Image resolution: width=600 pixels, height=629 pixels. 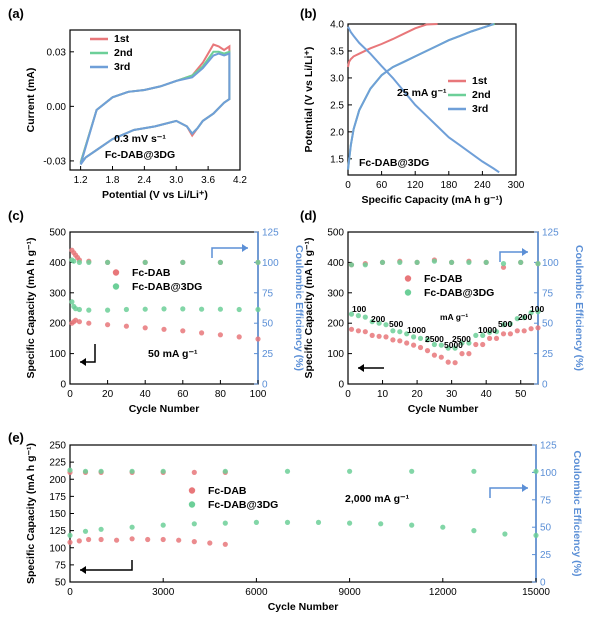 I want to click on x-axis-label: Specific Capacity (mA h g⁻¹), so click(x=431, y=200).